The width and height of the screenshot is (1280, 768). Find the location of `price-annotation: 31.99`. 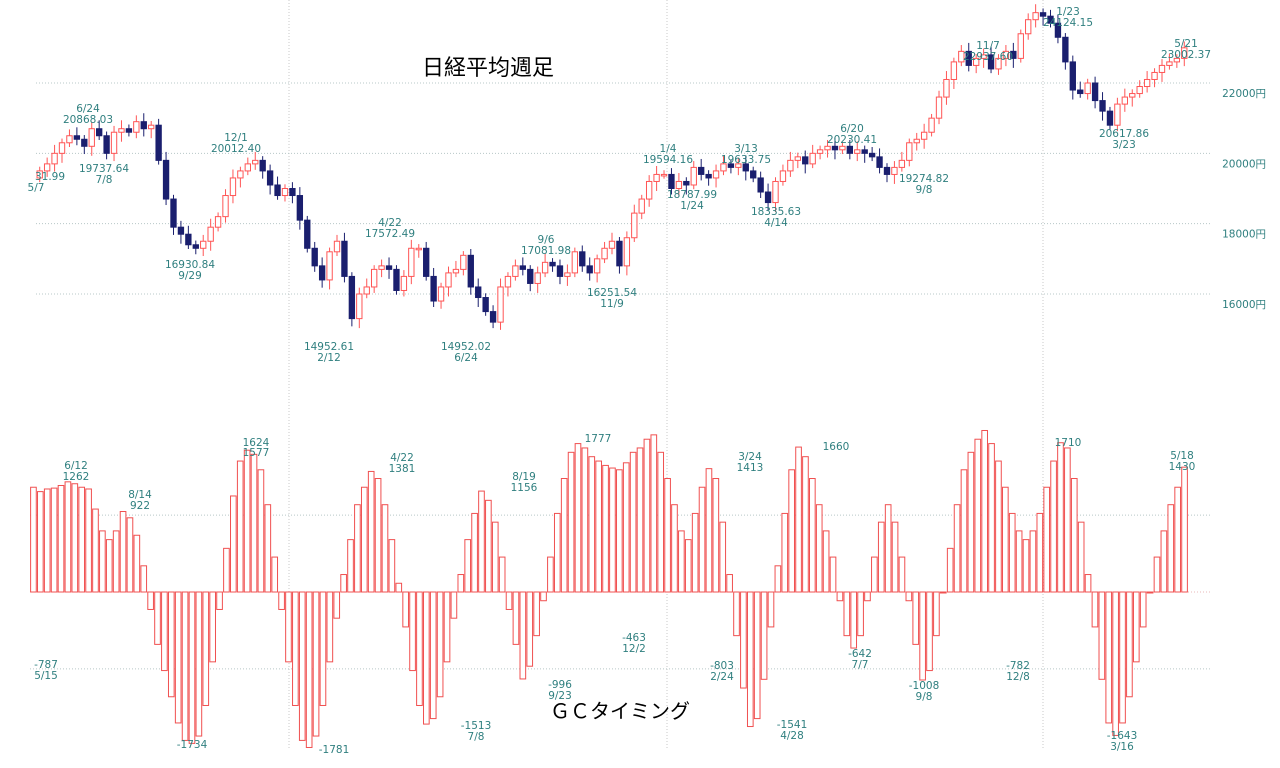

price-annotation: 31.99 is located at coordinates (50, 177).